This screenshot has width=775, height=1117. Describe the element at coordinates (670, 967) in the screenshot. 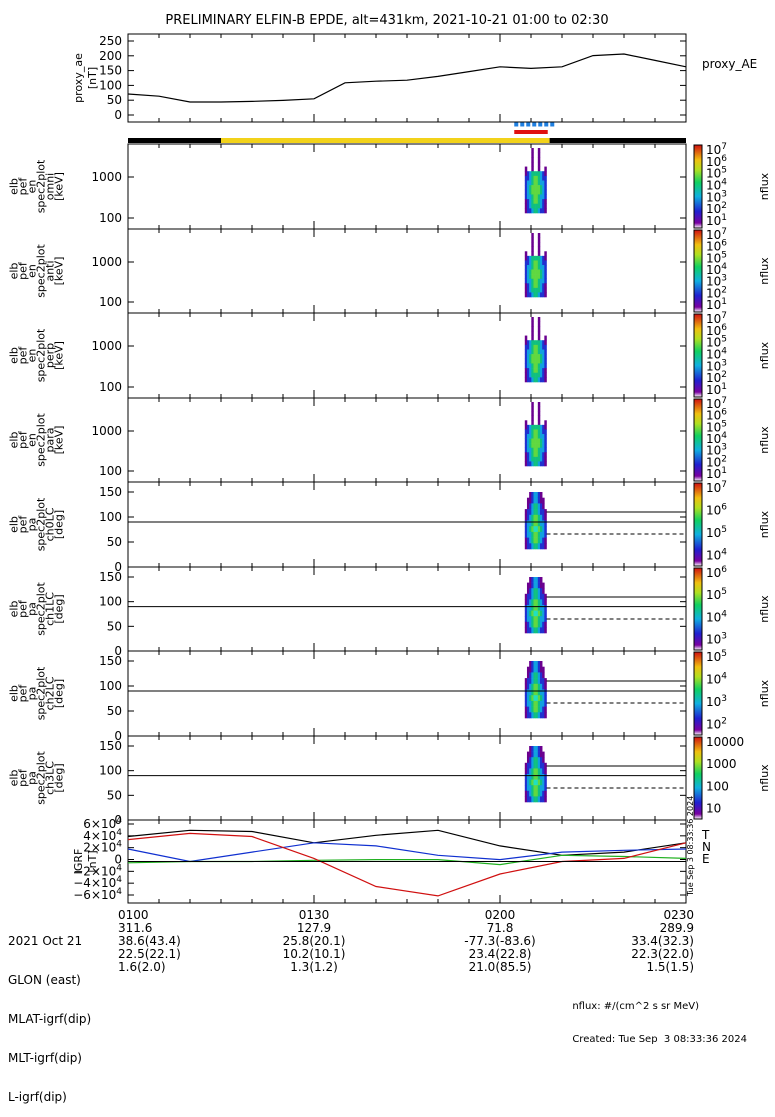

I see `footer-value: 1.5(1.5)` at that location.